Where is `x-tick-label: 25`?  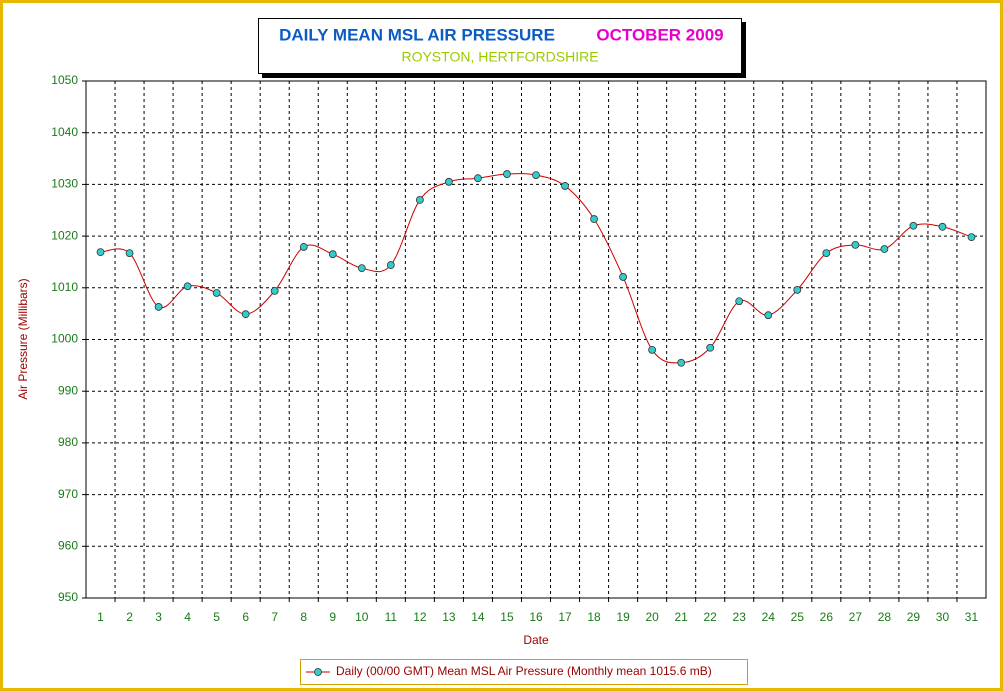 x-tick-label: 25 is located at coordinates (798, 617).